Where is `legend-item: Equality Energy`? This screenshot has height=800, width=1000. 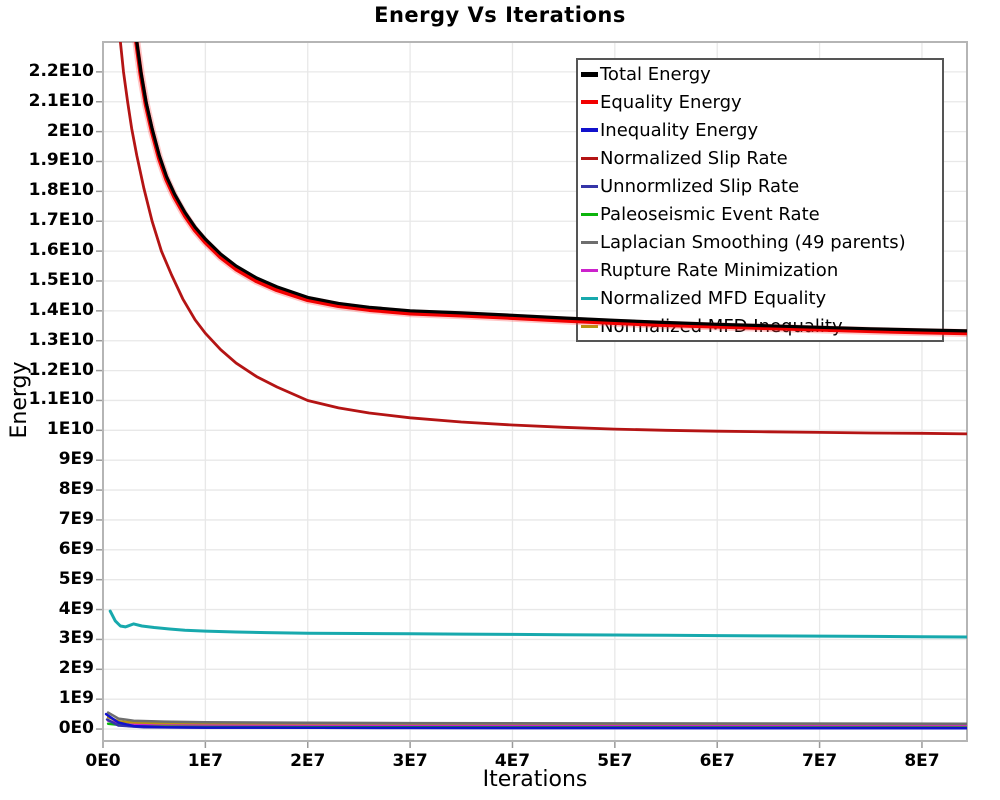 legend-item: Equality Energy is located at coordinates (760, 102).